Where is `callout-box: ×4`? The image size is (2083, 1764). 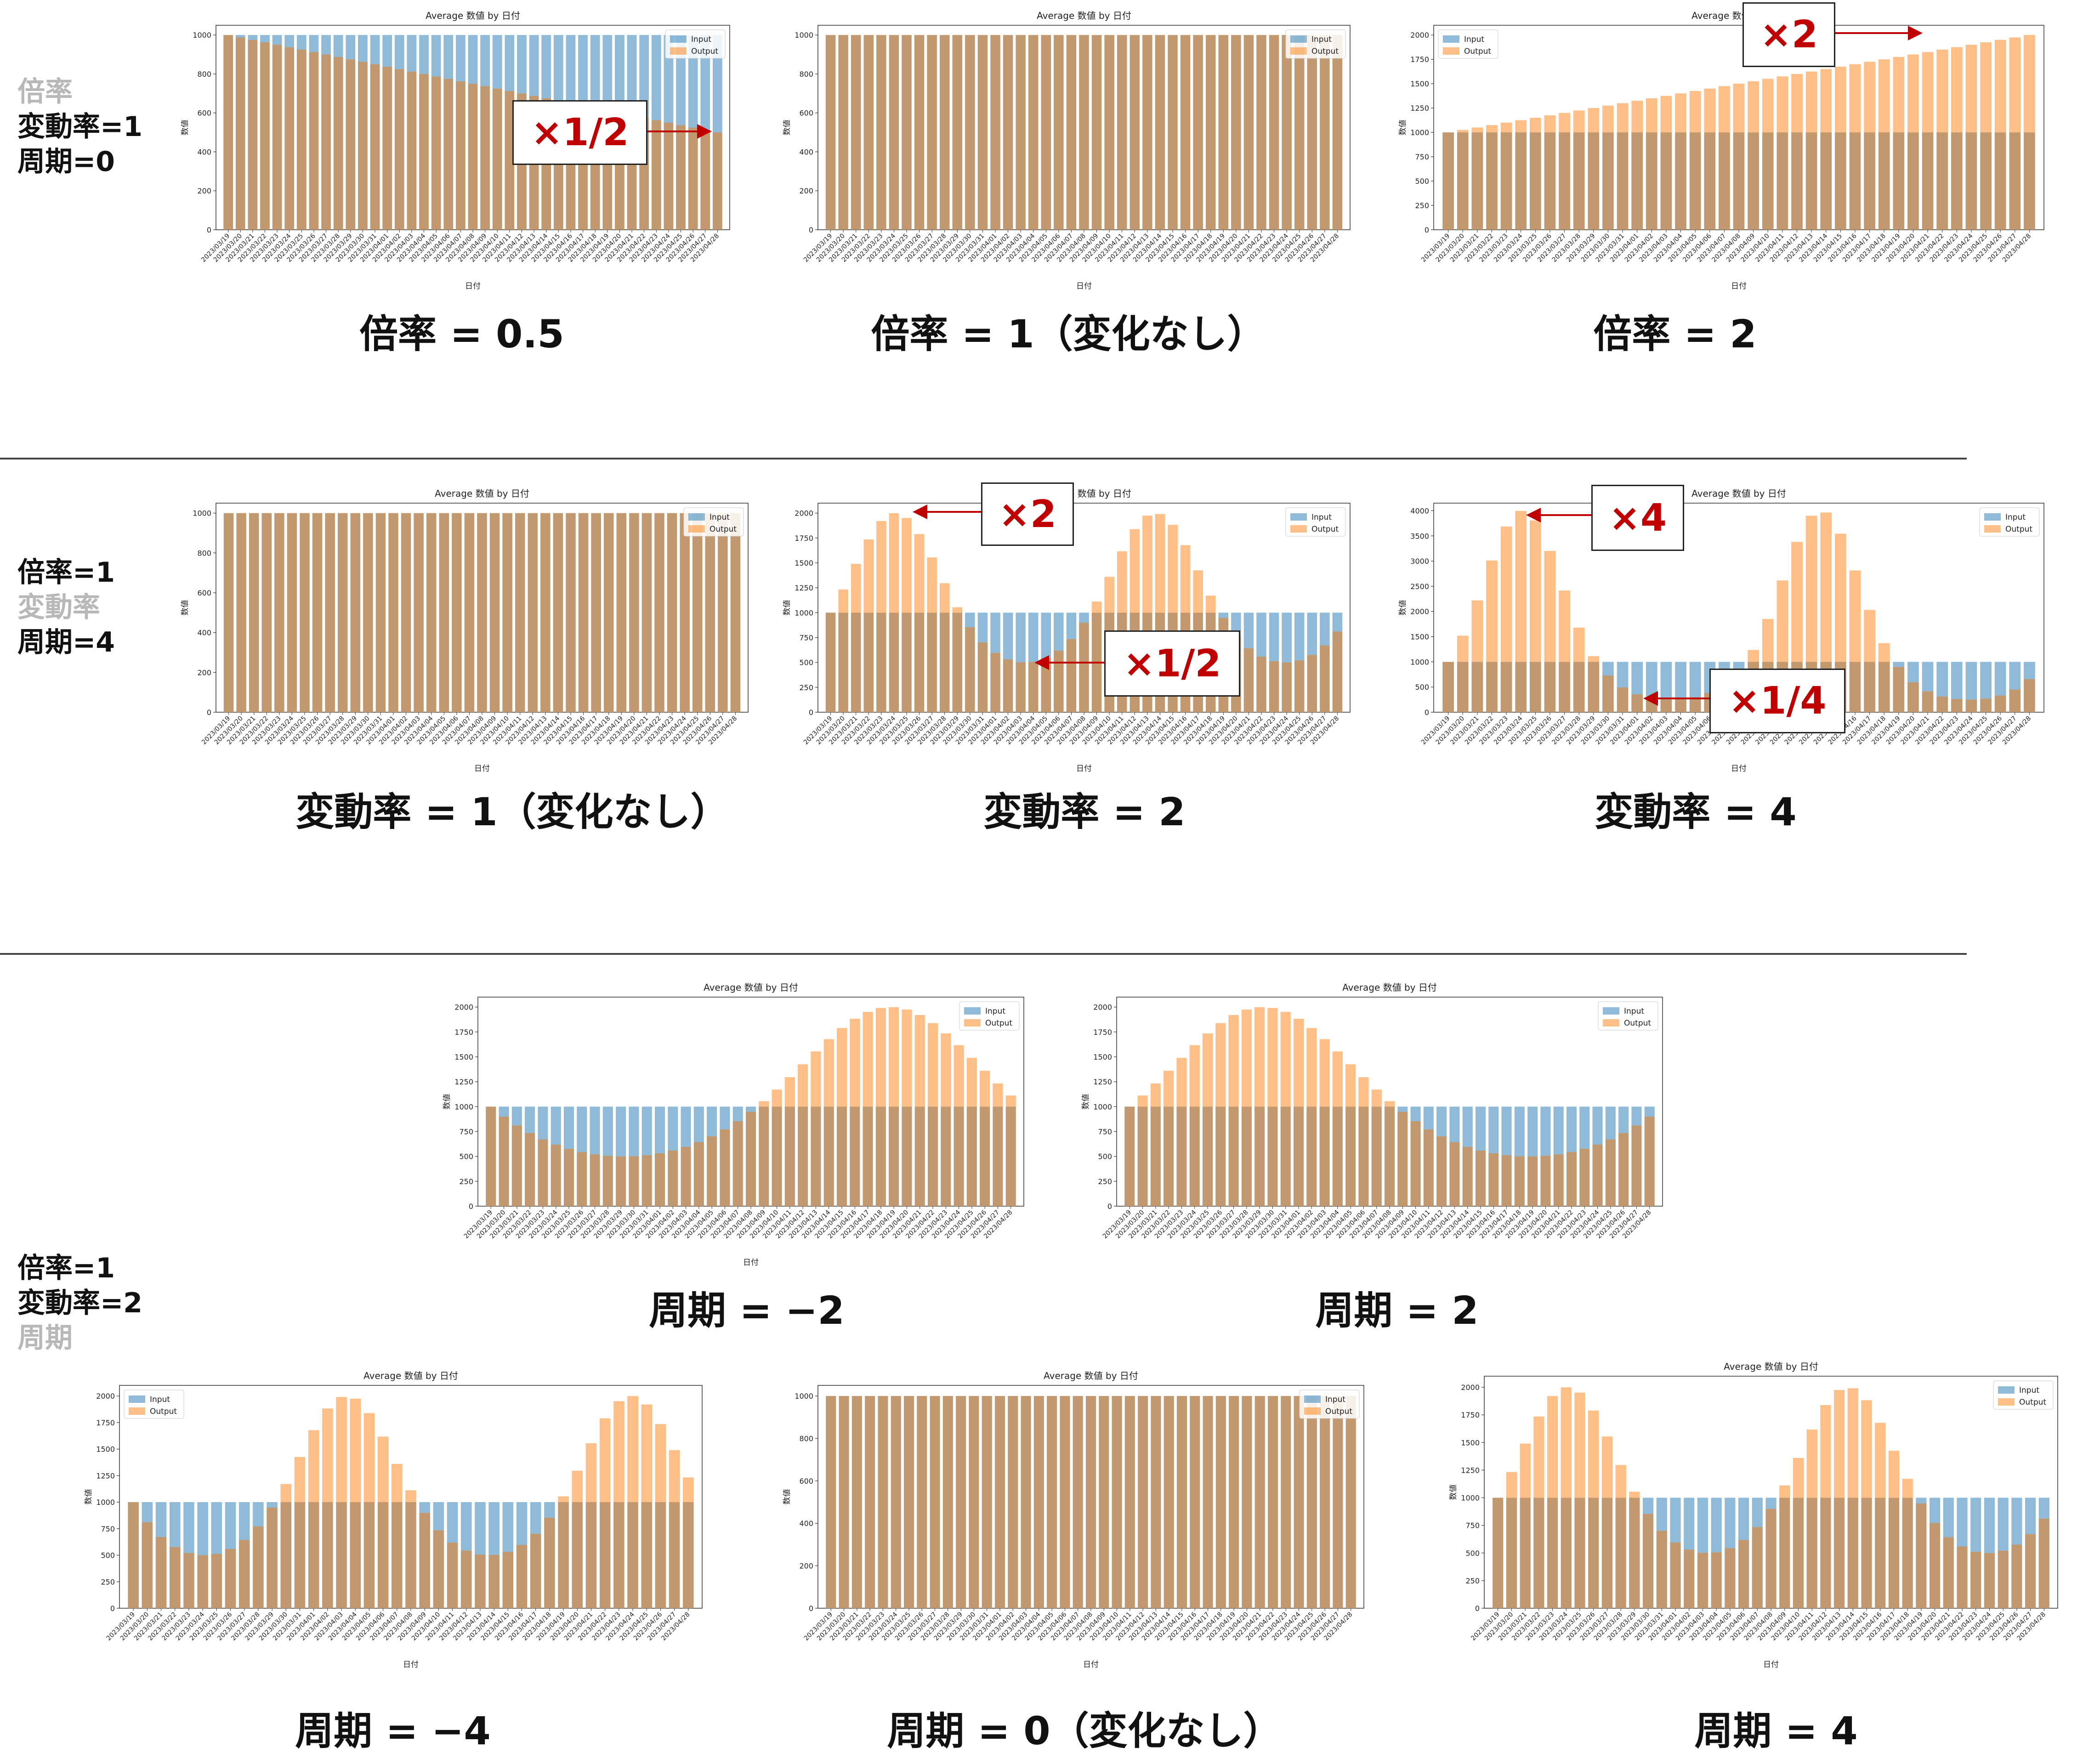 callout-box: ×4 is located at coordinates (1638, 518).